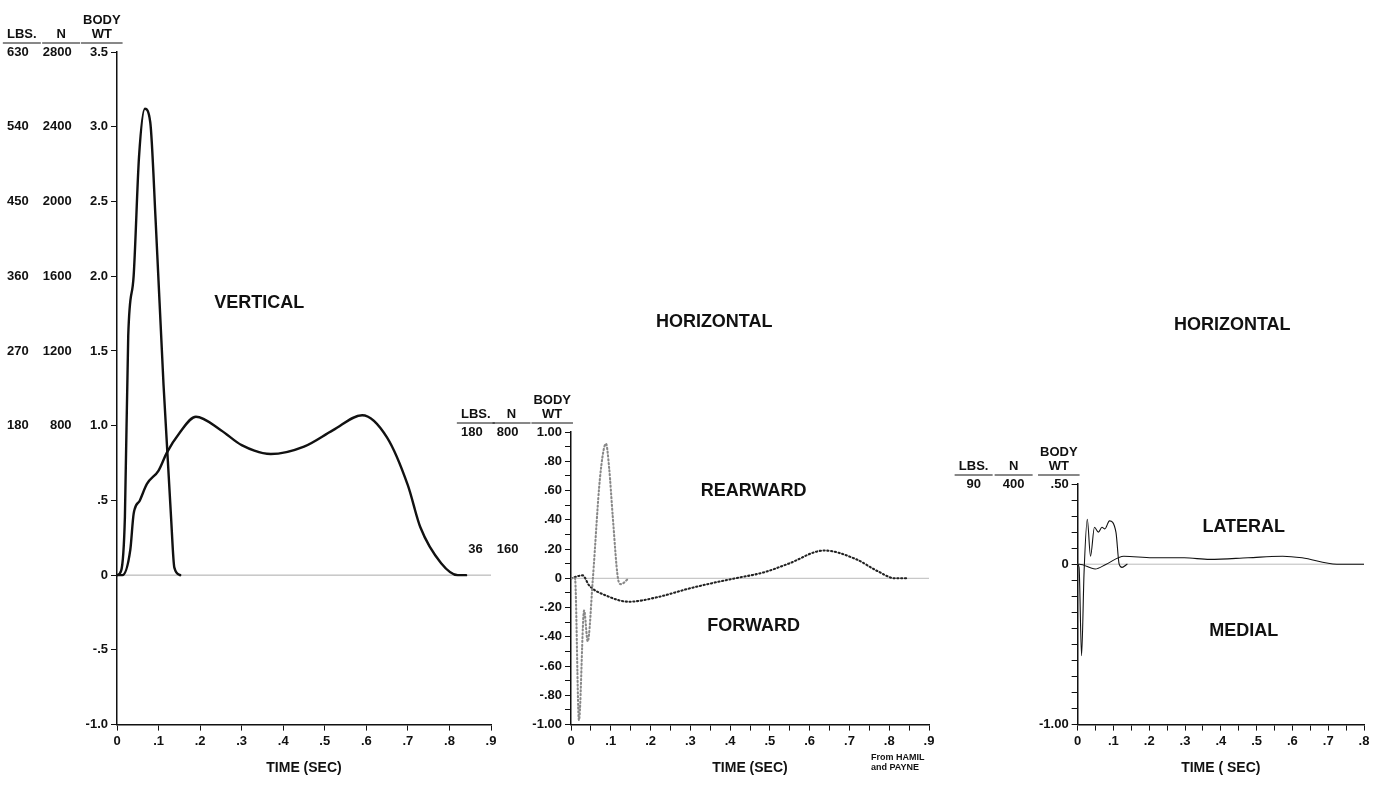 This screenshot has width=1374, height=793. I want to click on annotation: VERTICAL, so click(259, 301).